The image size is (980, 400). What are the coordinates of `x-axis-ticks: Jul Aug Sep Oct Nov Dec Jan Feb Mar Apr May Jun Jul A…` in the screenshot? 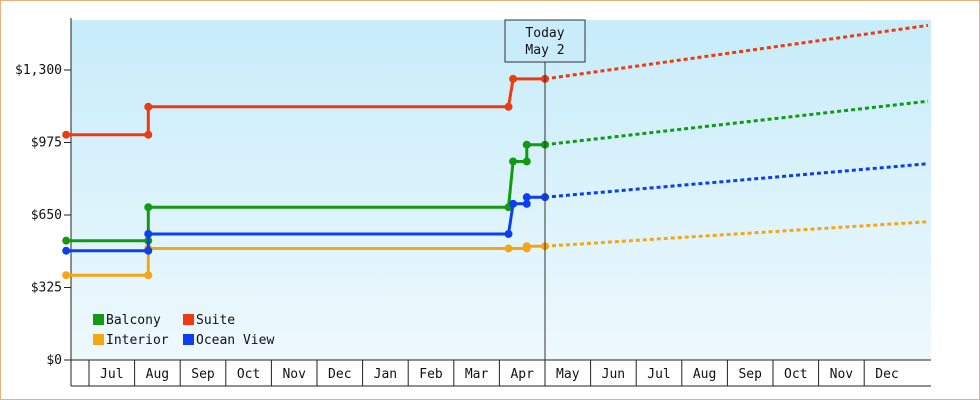 It's located at (493, 373).